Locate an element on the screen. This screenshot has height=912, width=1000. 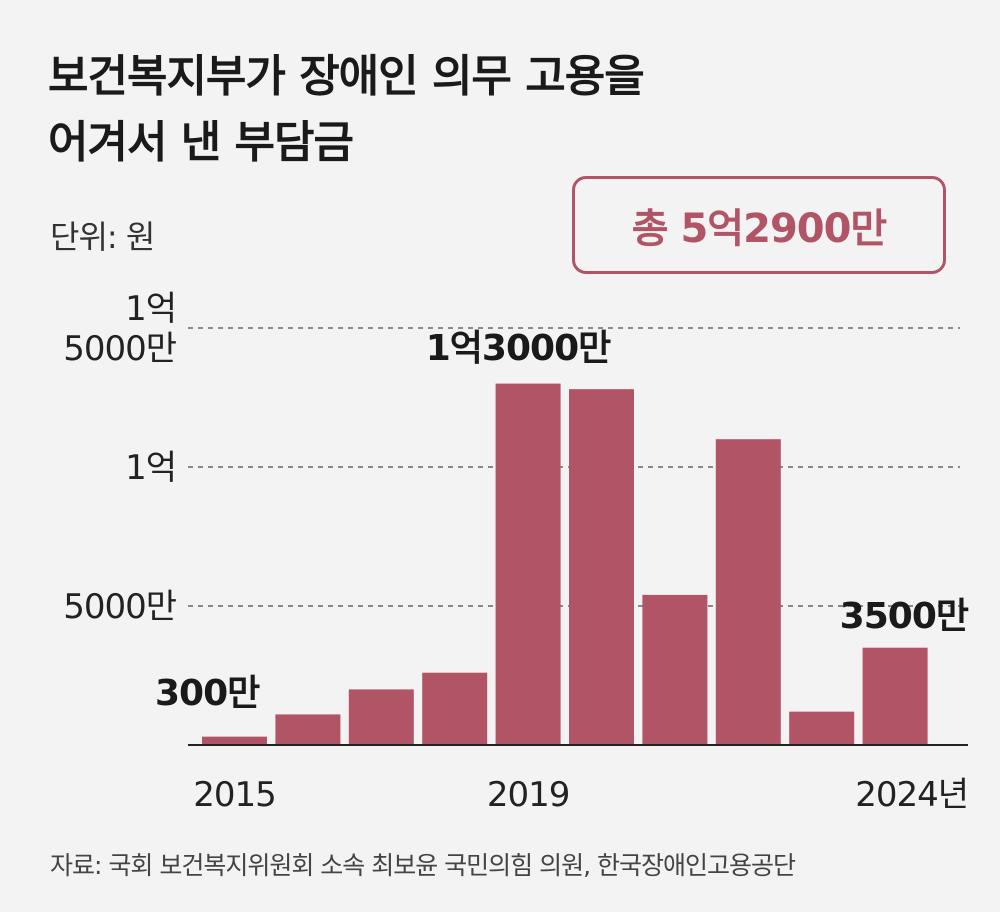
x-tick-label: 2024년 is located at coordinates (911, 795).